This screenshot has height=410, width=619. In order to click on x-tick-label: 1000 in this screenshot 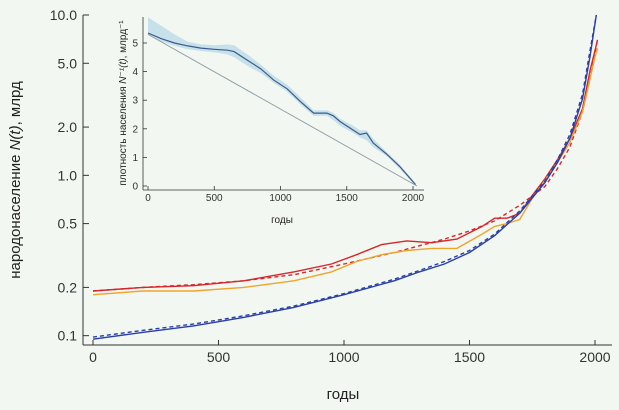, I will do `click(343, 357)`.